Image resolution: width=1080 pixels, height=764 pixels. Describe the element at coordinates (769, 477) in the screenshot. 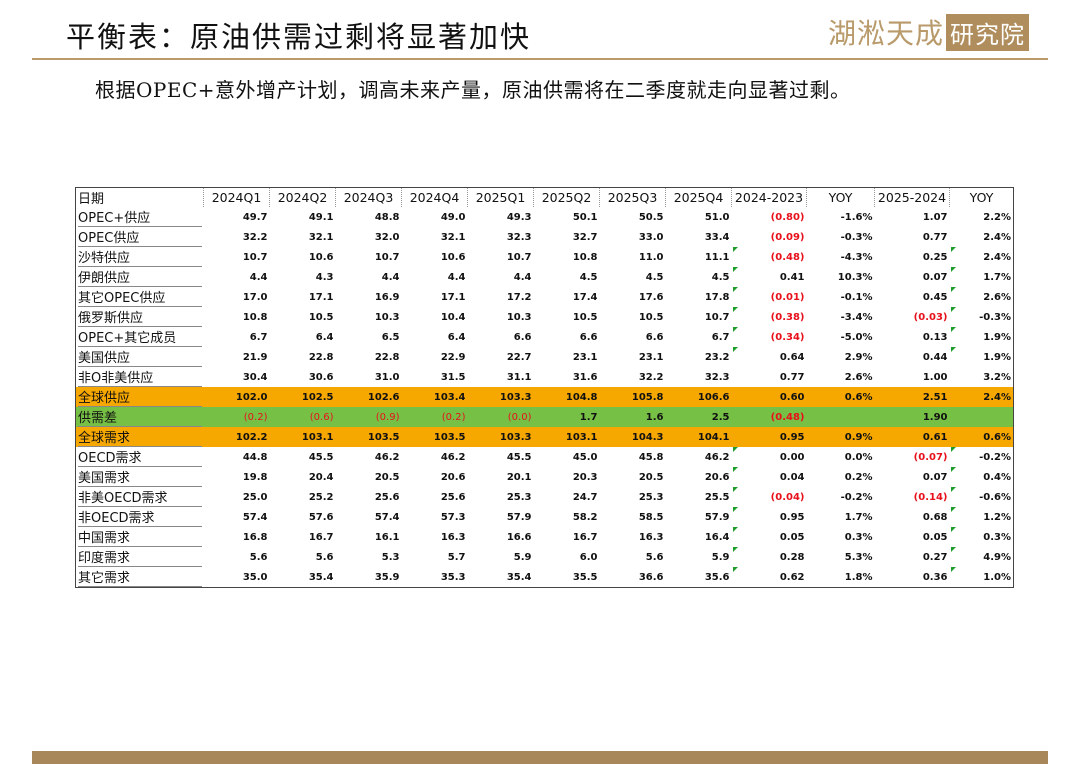

I see `table-cell: 0.04` at that location.